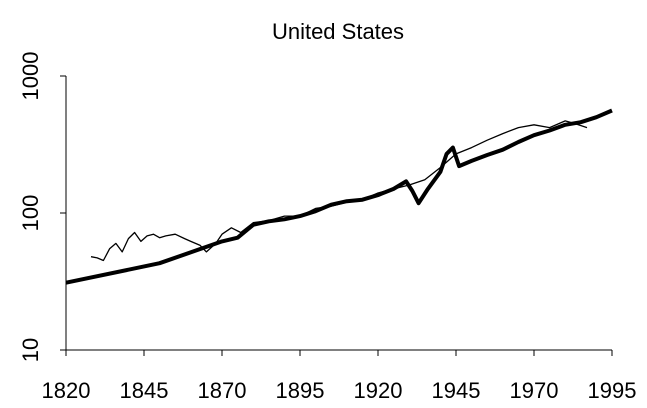  I want to click on x-tick-label: 1820, so click(66, 390).